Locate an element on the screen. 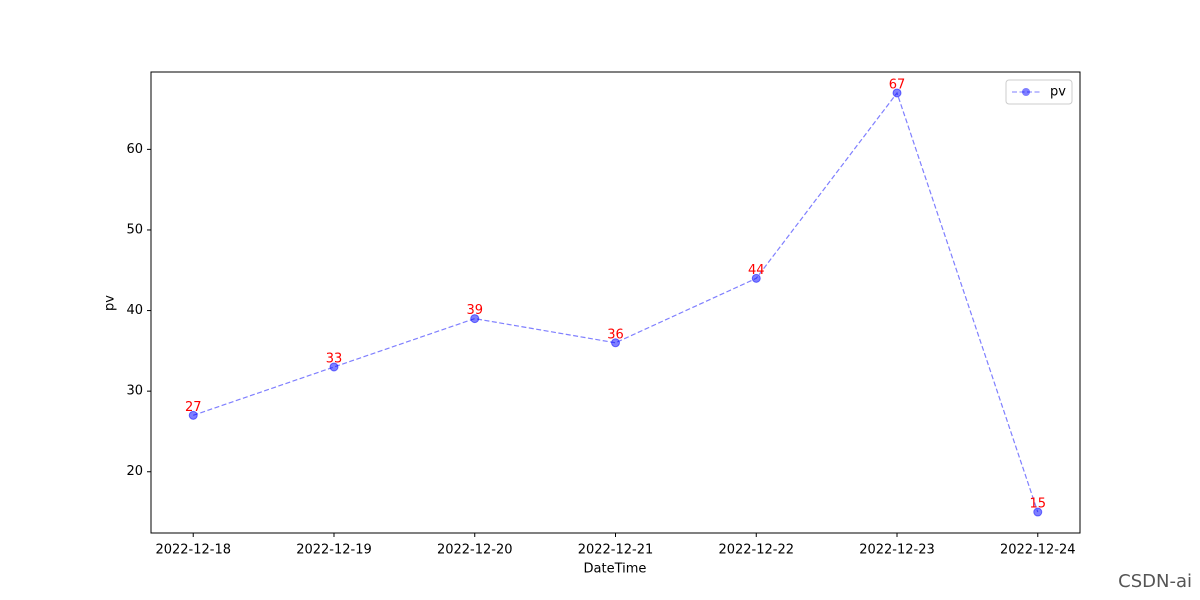  watermark: CSDN-ai is located at coordinates (1155, 581).